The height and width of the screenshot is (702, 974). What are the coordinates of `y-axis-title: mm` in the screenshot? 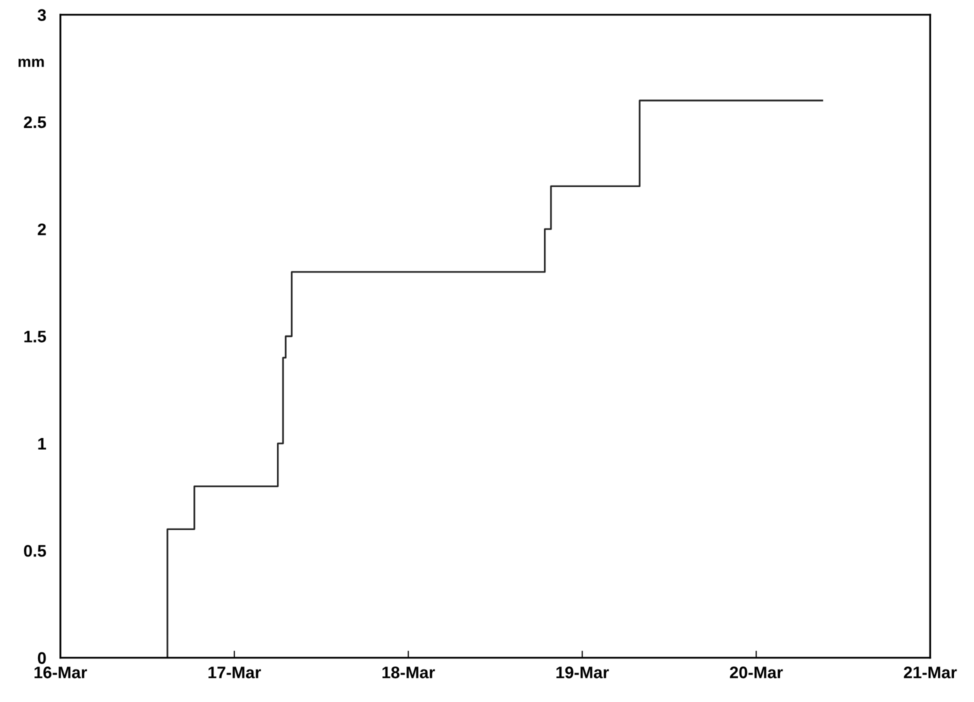 It's located at (31, 62).